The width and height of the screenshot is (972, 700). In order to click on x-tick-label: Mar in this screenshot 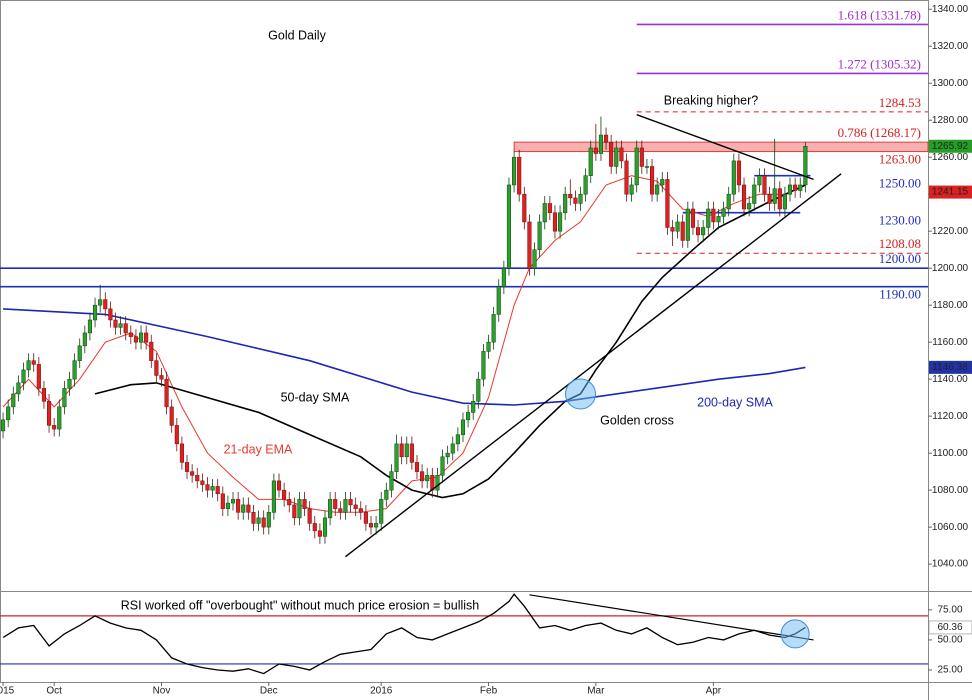, I will do `click(596, 691)`.